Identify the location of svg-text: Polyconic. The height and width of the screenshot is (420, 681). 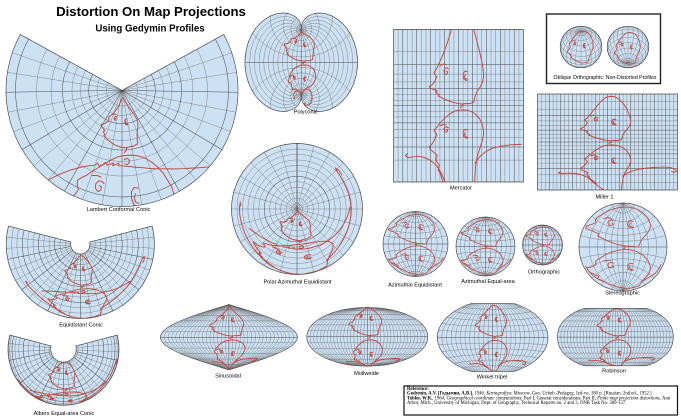
(306, 113).